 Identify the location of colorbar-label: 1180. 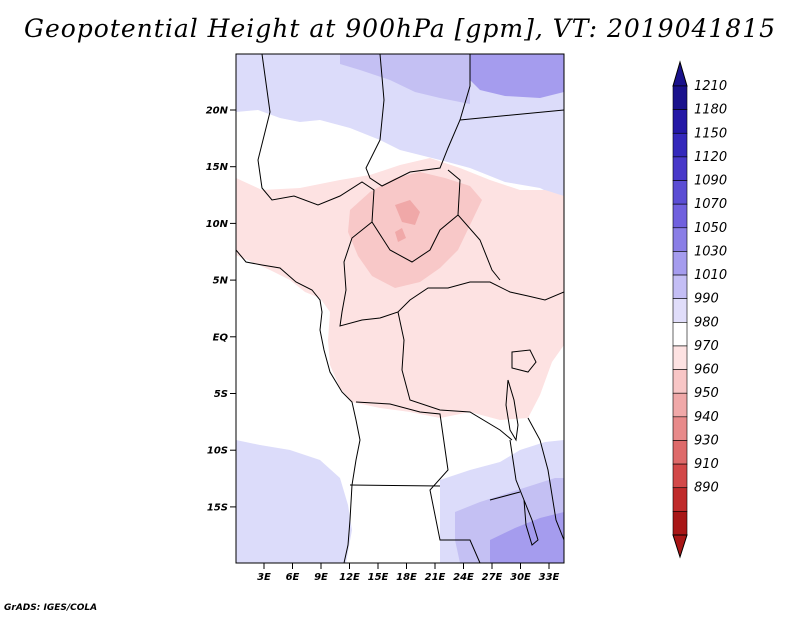
(710, 110).